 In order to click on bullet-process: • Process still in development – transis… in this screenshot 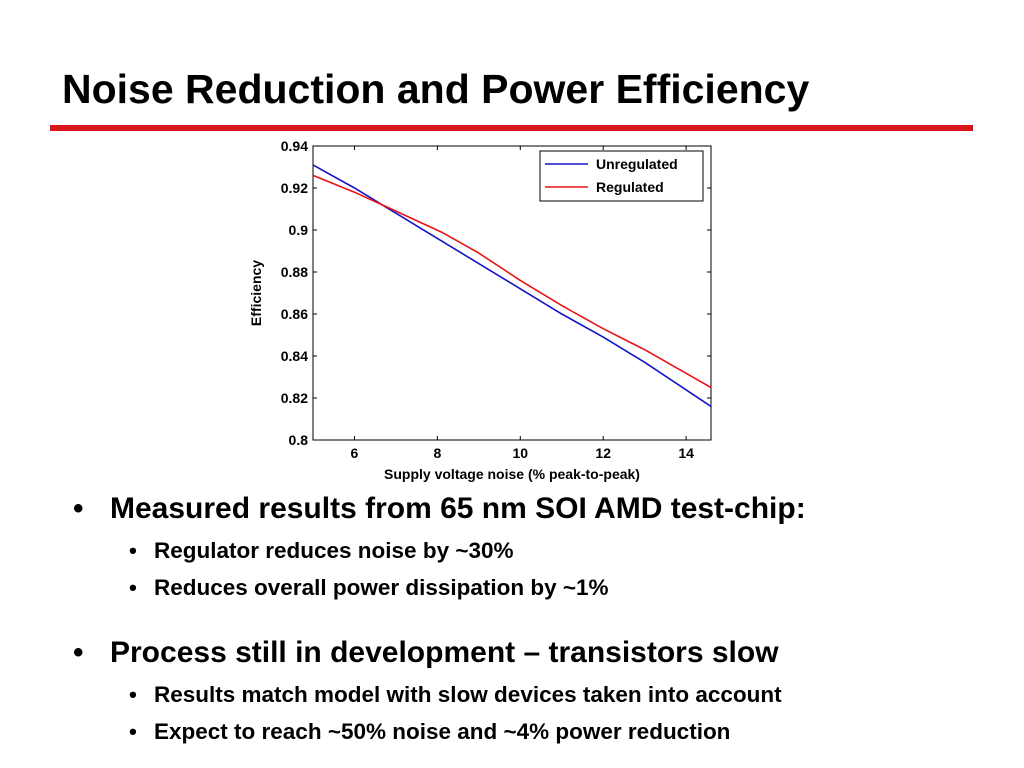, I will do `click(426, 653)`.